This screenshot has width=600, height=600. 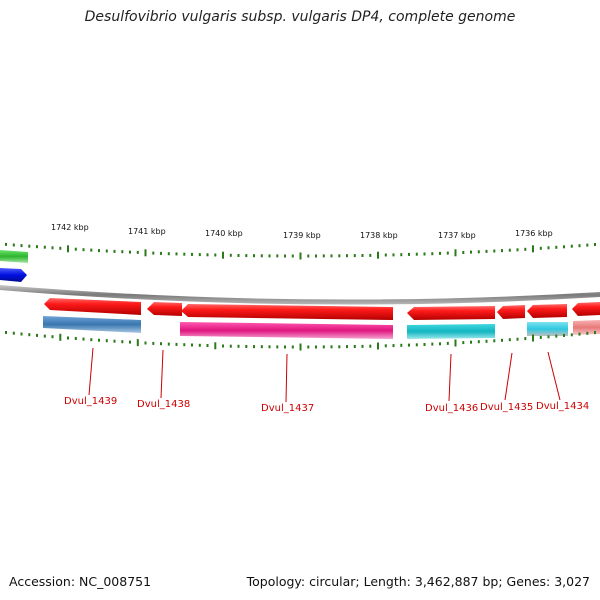 What do you see at coordinates (287, 408) in the screenshot?
I see `gene-label-dvul-1437: Dvul_1437` at bounding box center [287, 408].